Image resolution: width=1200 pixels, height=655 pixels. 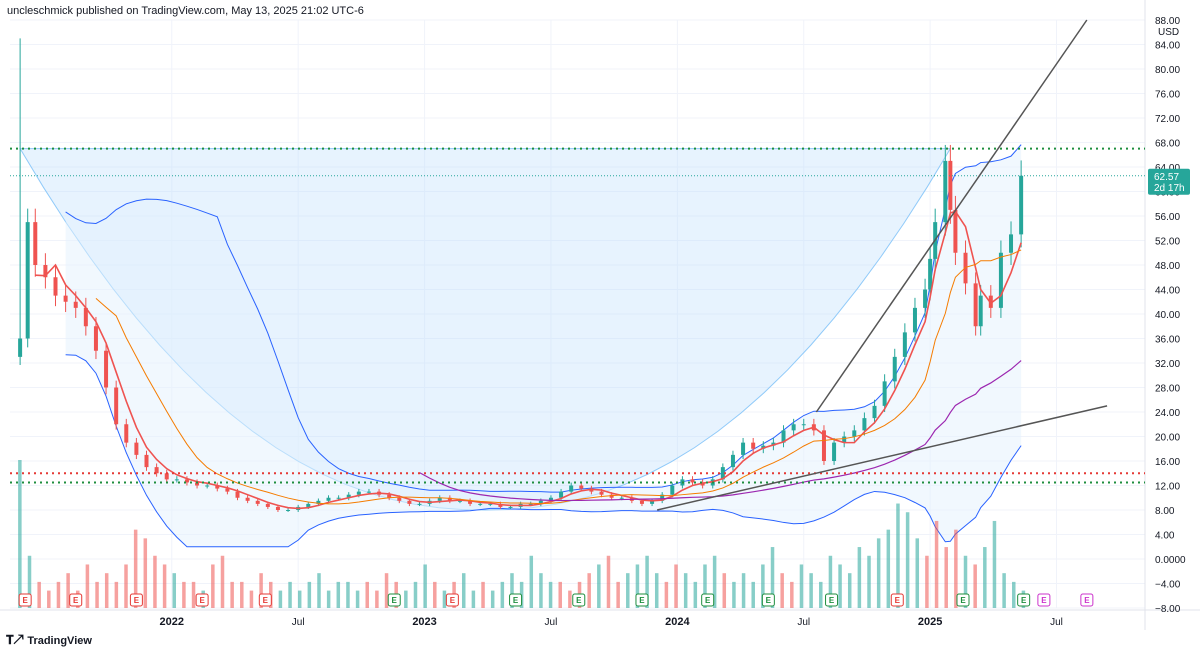 I want to click on time-axis: 2022 Jul 2023 Jul 2024 Jul 2025 Jul, so click(x=611, y=622).